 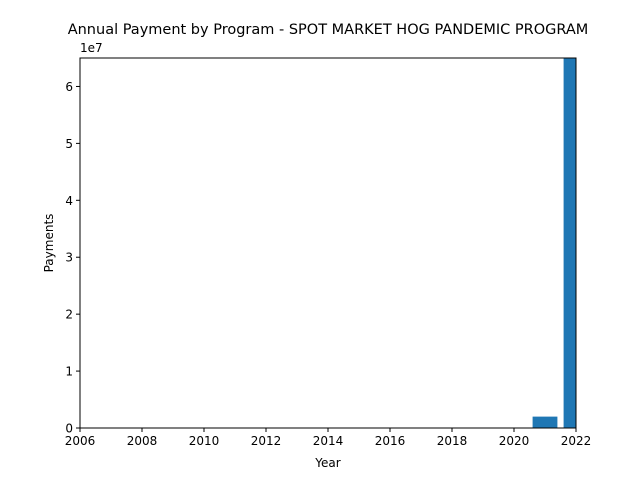 I want to click on x-tick-label: 2012, so click(x=266, y=441).